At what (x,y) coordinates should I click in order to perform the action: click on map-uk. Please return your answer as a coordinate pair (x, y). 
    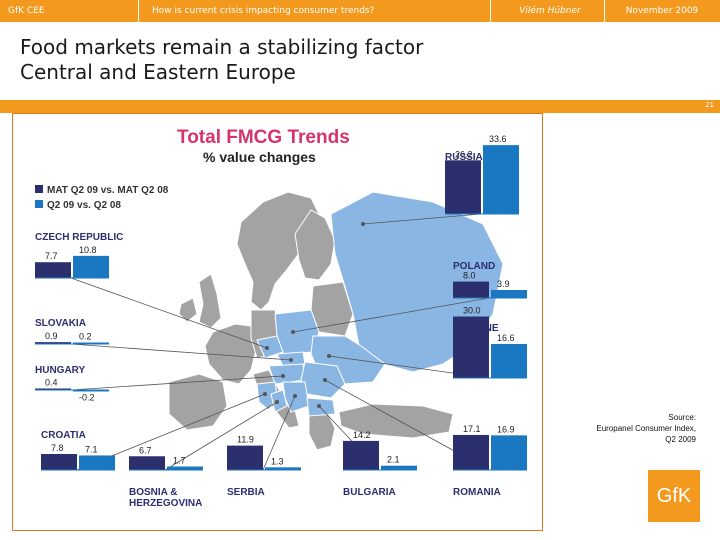
    Looking at the image, I should click on (210, 301).